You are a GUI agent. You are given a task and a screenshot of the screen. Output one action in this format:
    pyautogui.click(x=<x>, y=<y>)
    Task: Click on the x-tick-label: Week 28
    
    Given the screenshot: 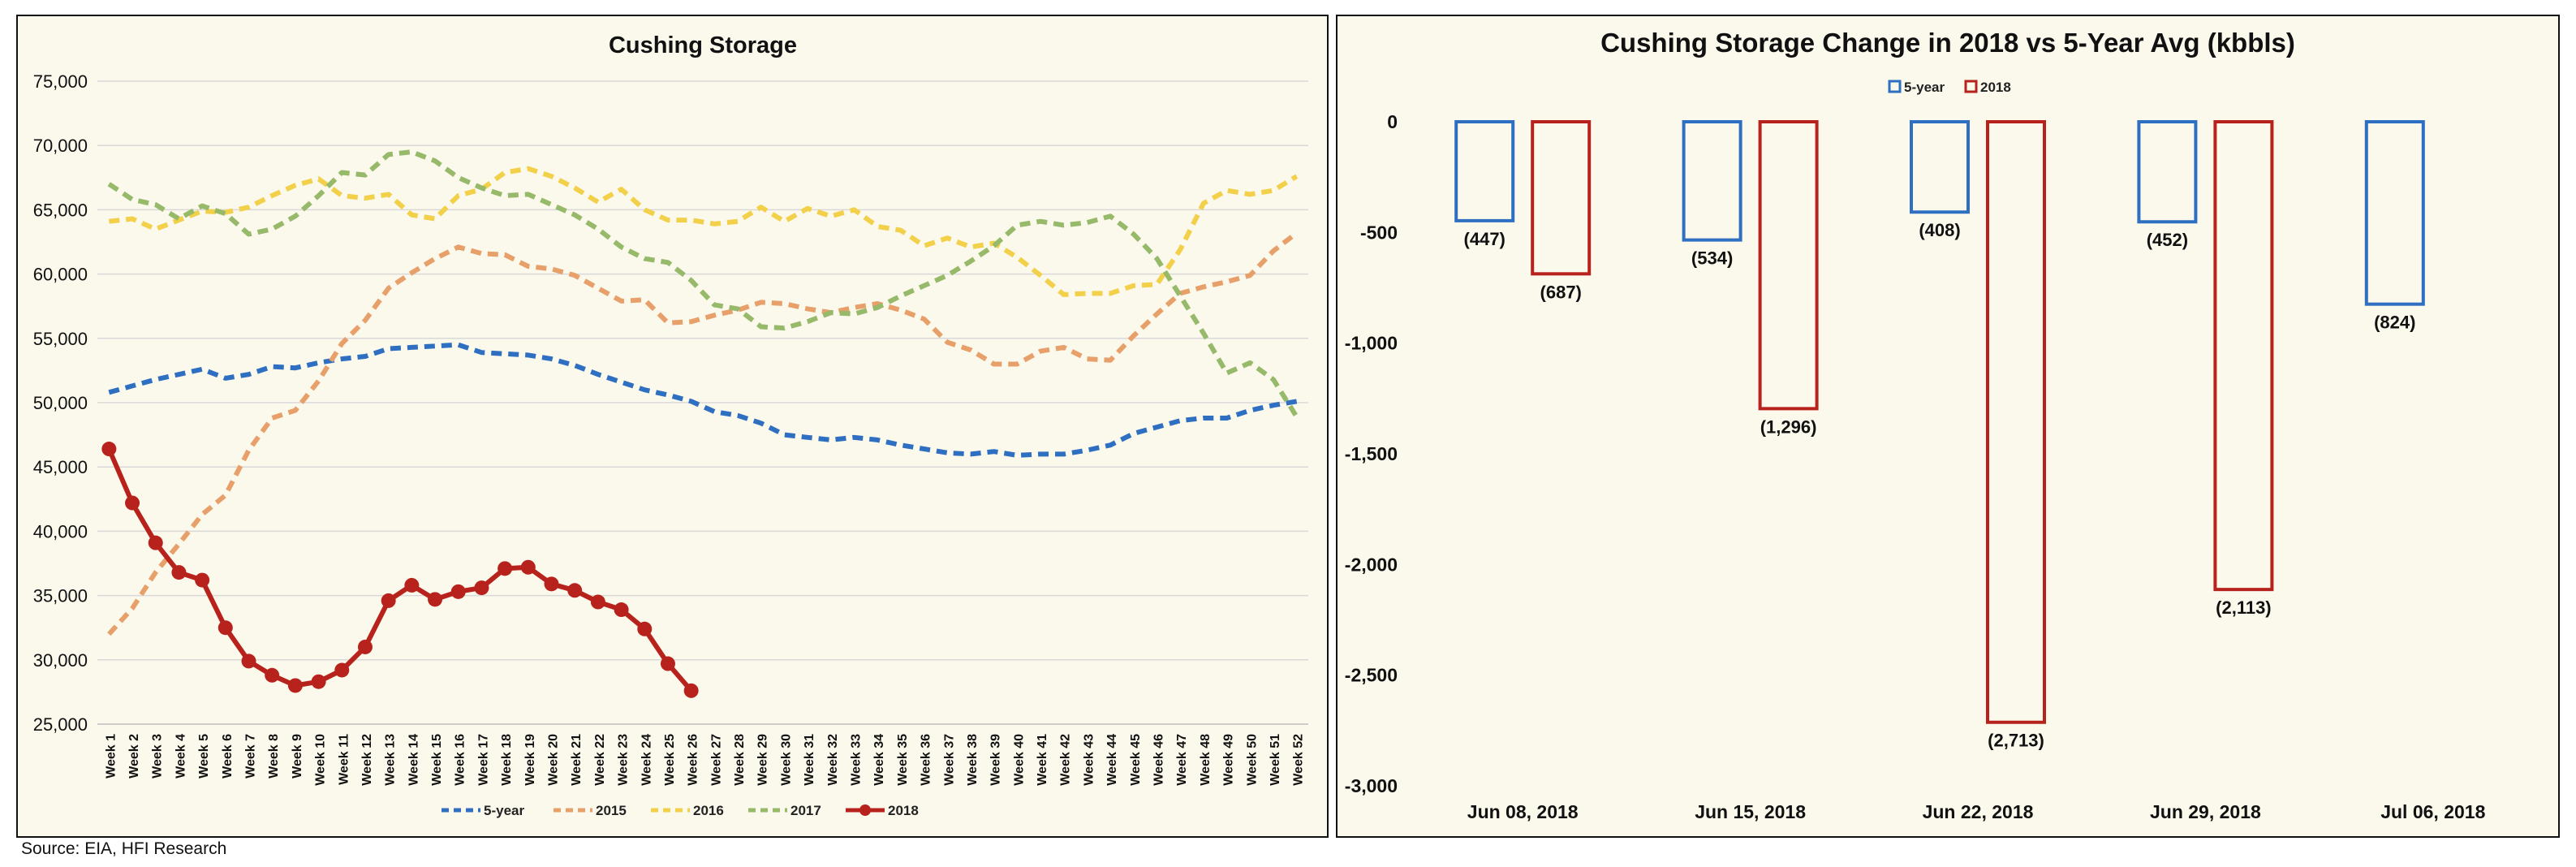 What is the action you would take?
    pyautogui.click(x=740, y=760)
    